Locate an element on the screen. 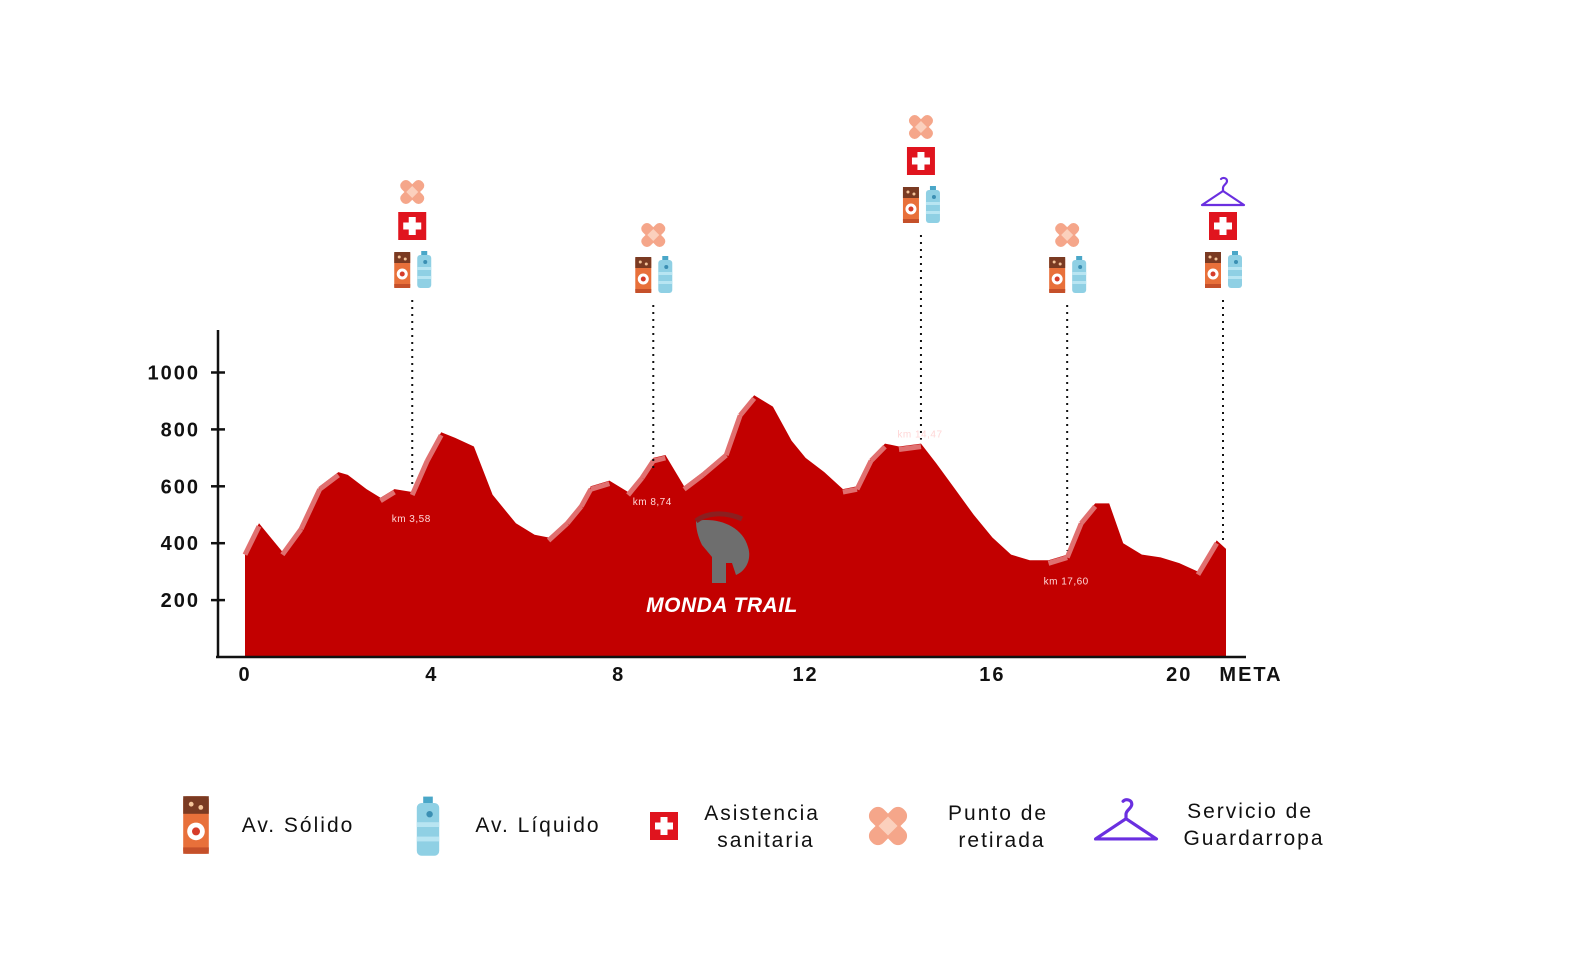  legend-label-wardrobe: Servicio de Guardarropa is located at coordinates (1253, 825).